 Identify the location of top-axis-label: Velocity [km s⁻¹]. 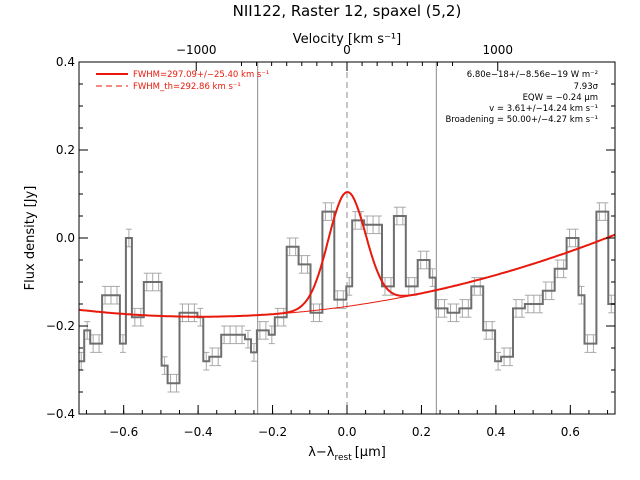
(347, 39).